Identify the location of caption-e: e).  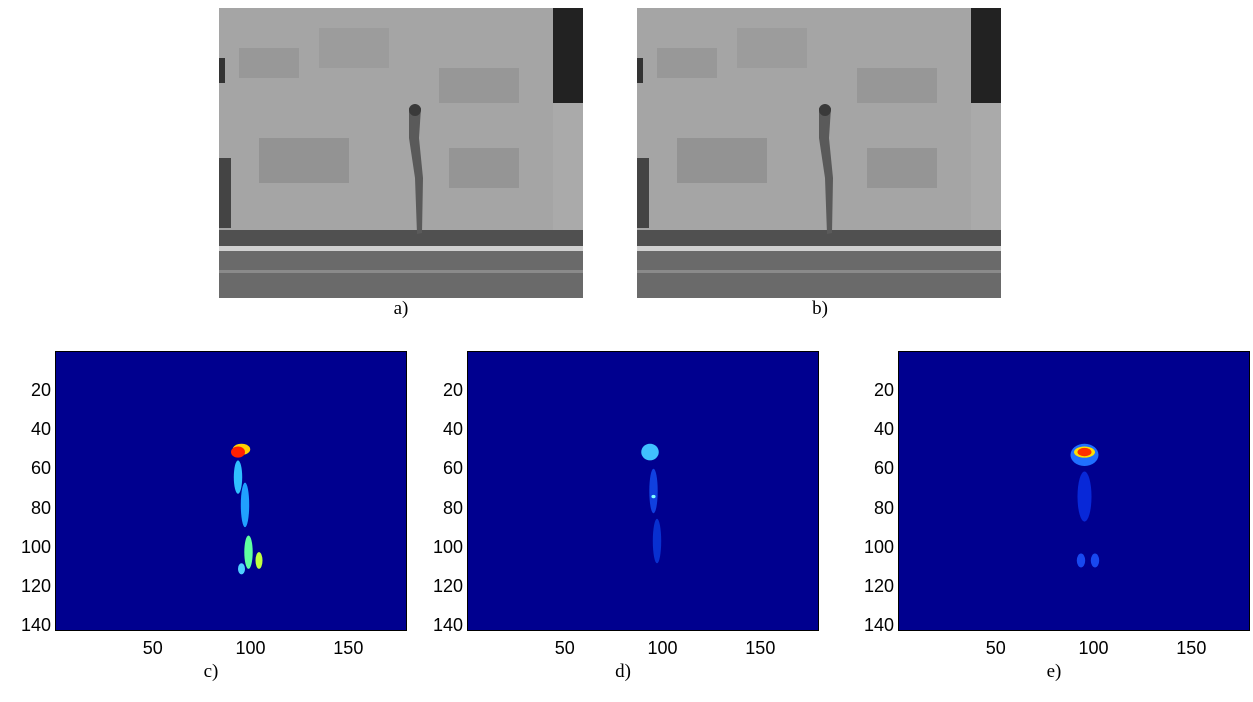
(1054, 671).